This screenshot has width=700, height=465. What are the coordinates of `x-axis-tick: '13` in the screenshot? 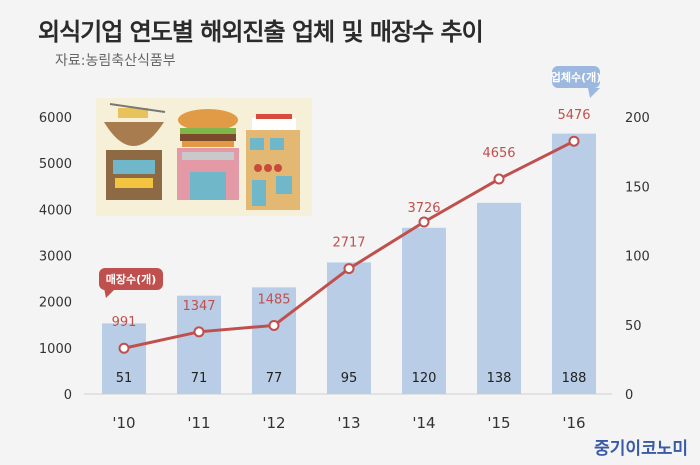 It's located at (348, 423).